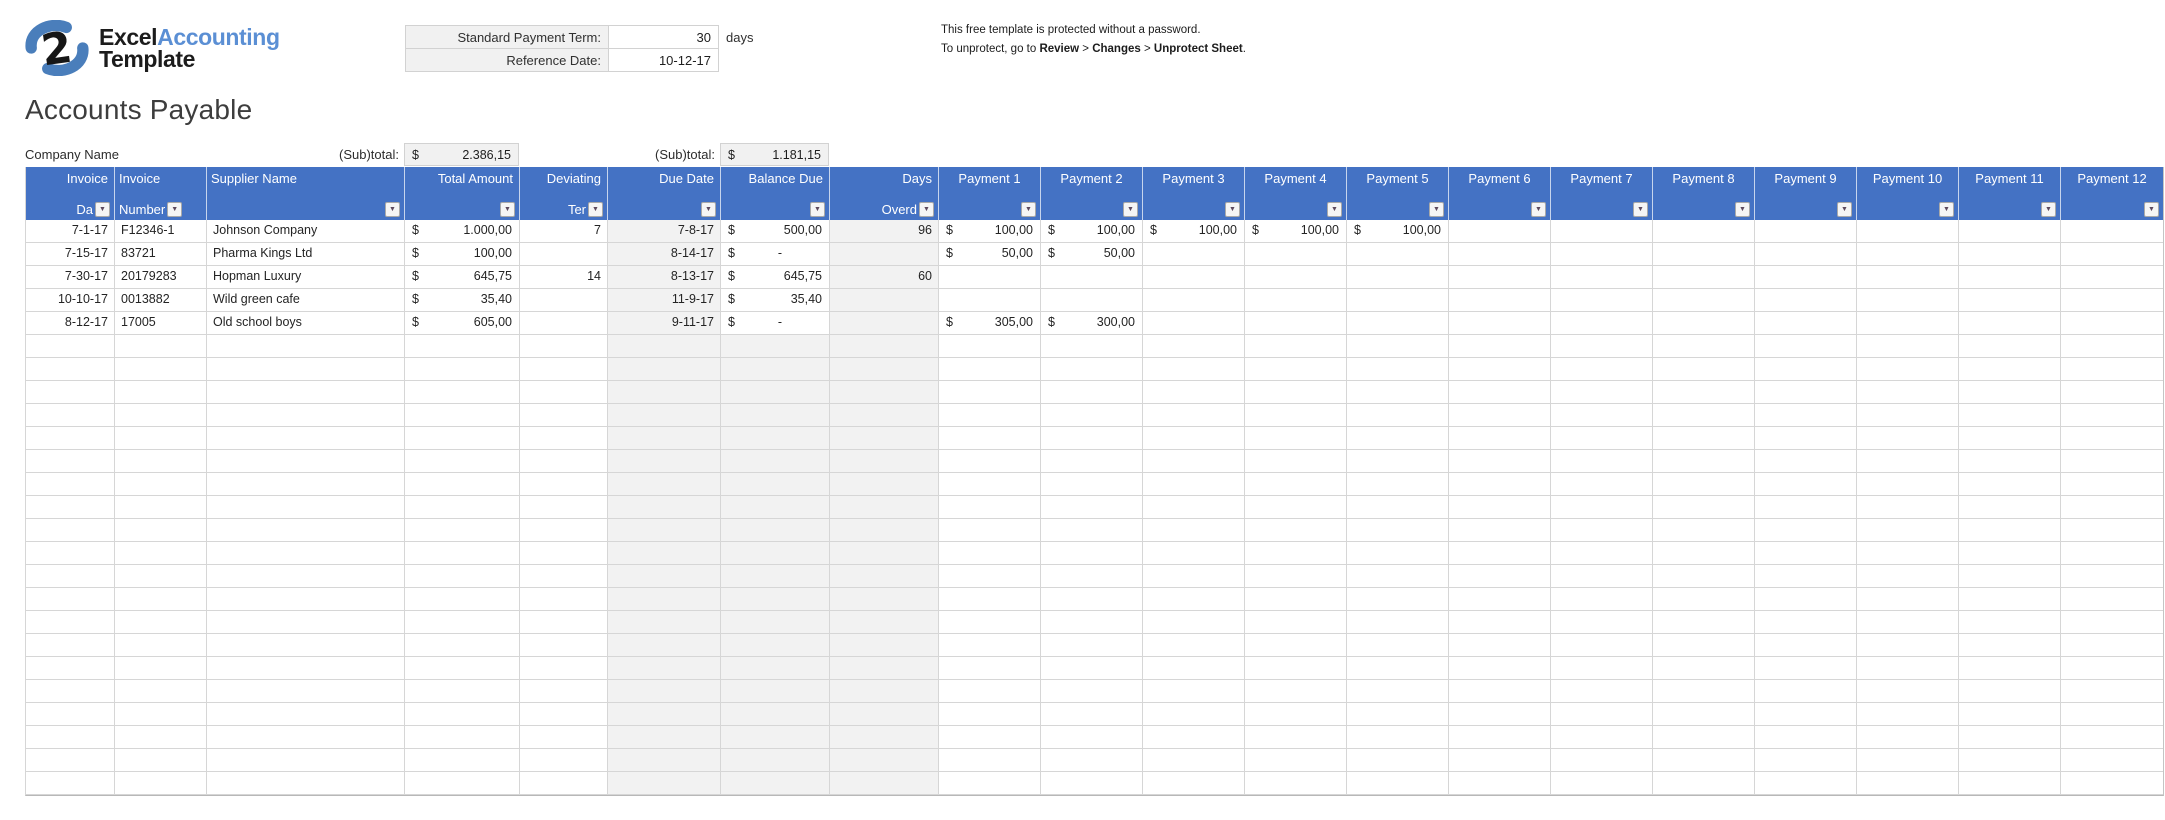 This screenshot has height=820, width=2165. I want to click on column-header-payment_6: Payment 6 ▼, so click(1500, 193).